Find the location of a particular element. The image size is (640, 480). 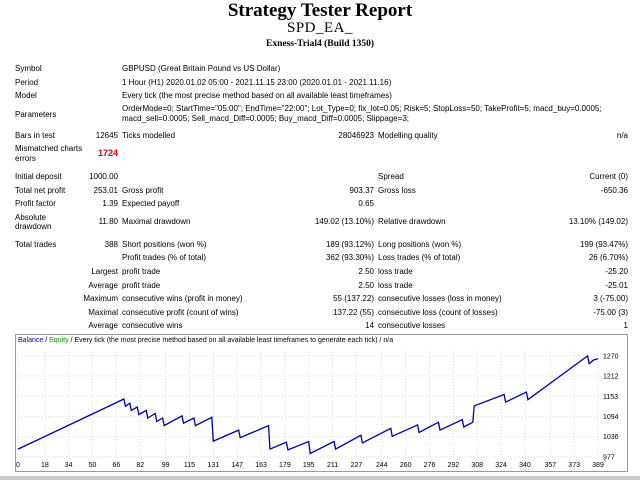

quality-value: n/a is located at coordinates (622, 135).